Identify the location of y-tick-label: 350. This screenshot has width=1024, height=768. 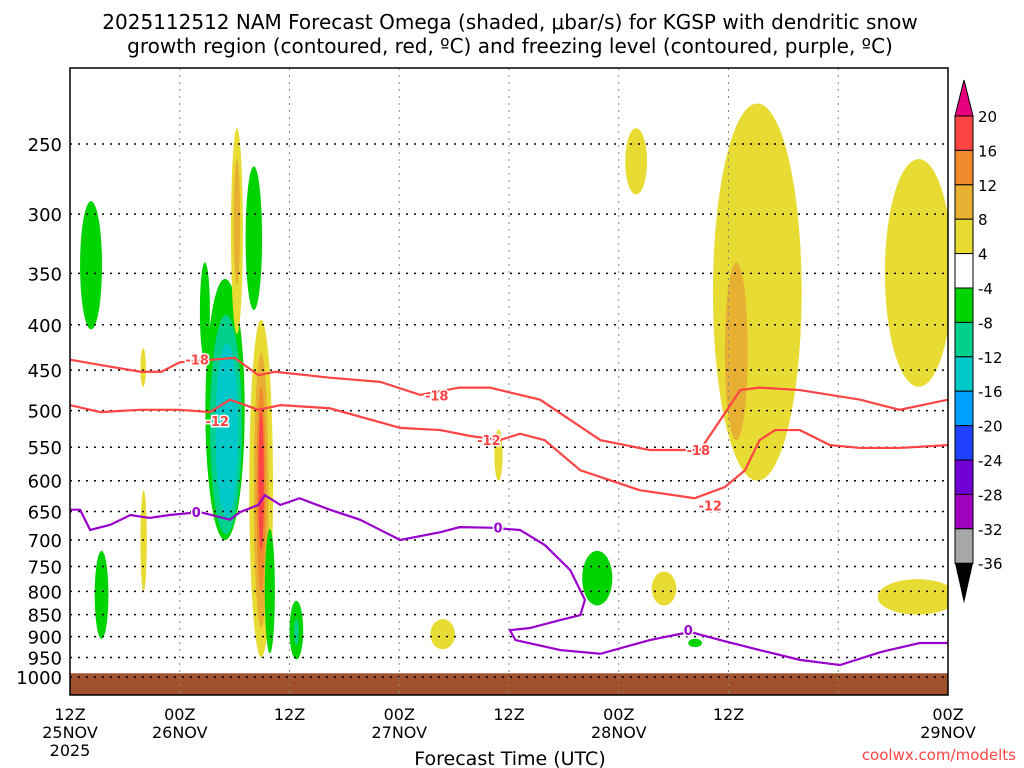
(45, 274).